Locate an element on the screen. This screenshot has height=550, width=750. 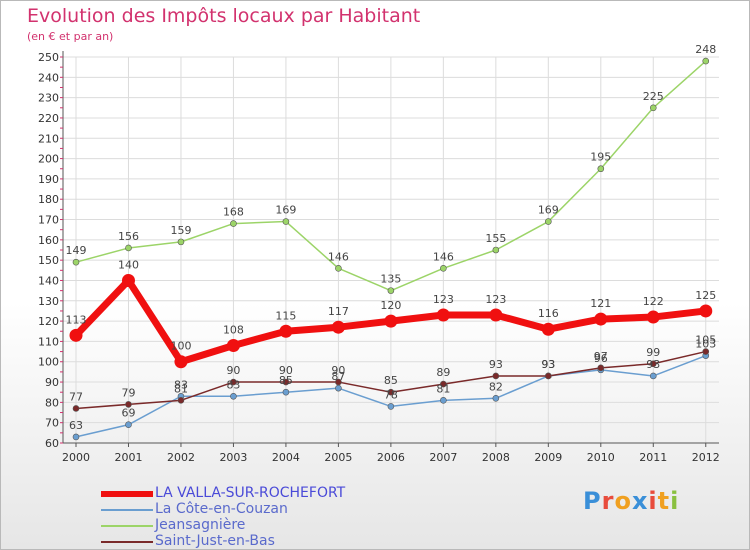
y-tick-label: 60 is located at coordinates (52, 443).